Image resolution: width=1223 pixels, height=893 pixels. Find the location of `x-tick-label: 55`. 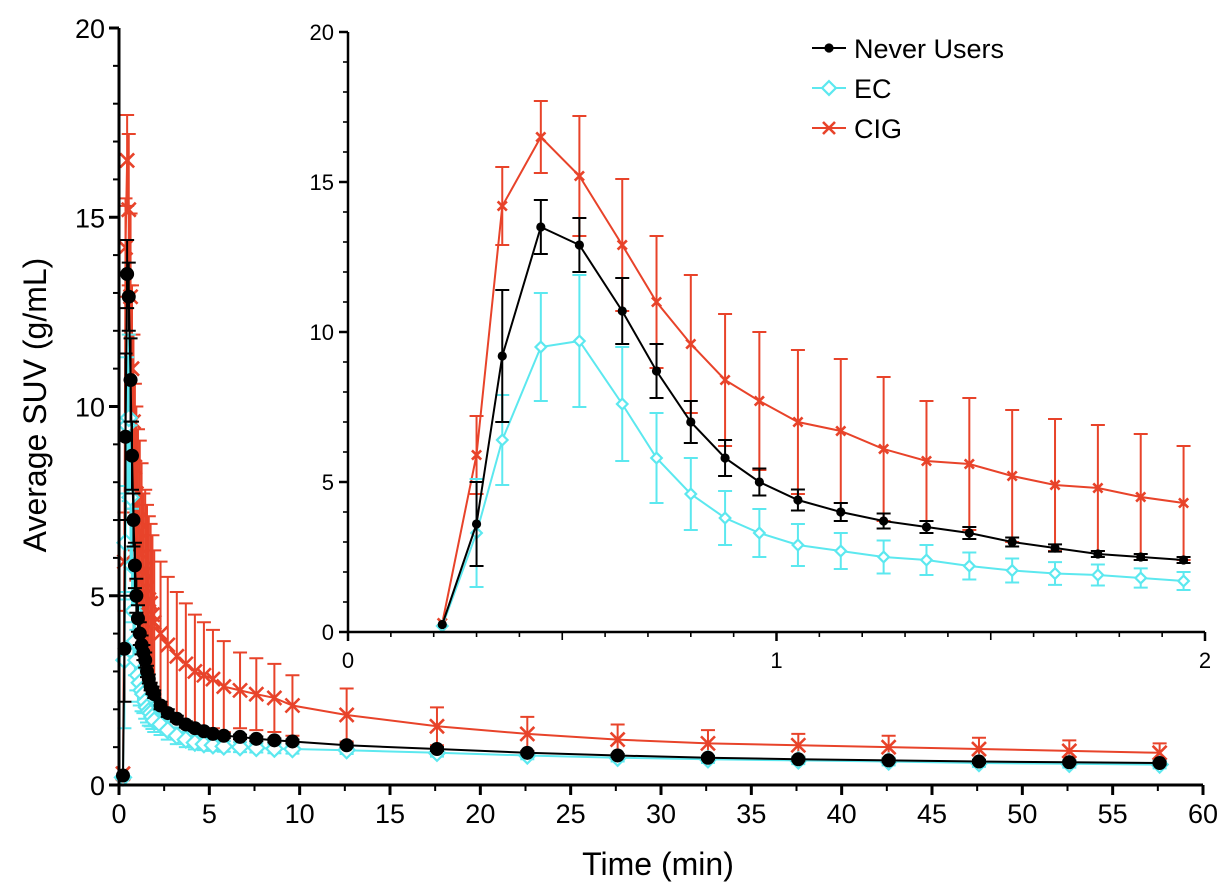

x-tick-label: 55 is located at coordinates (1113, 814).